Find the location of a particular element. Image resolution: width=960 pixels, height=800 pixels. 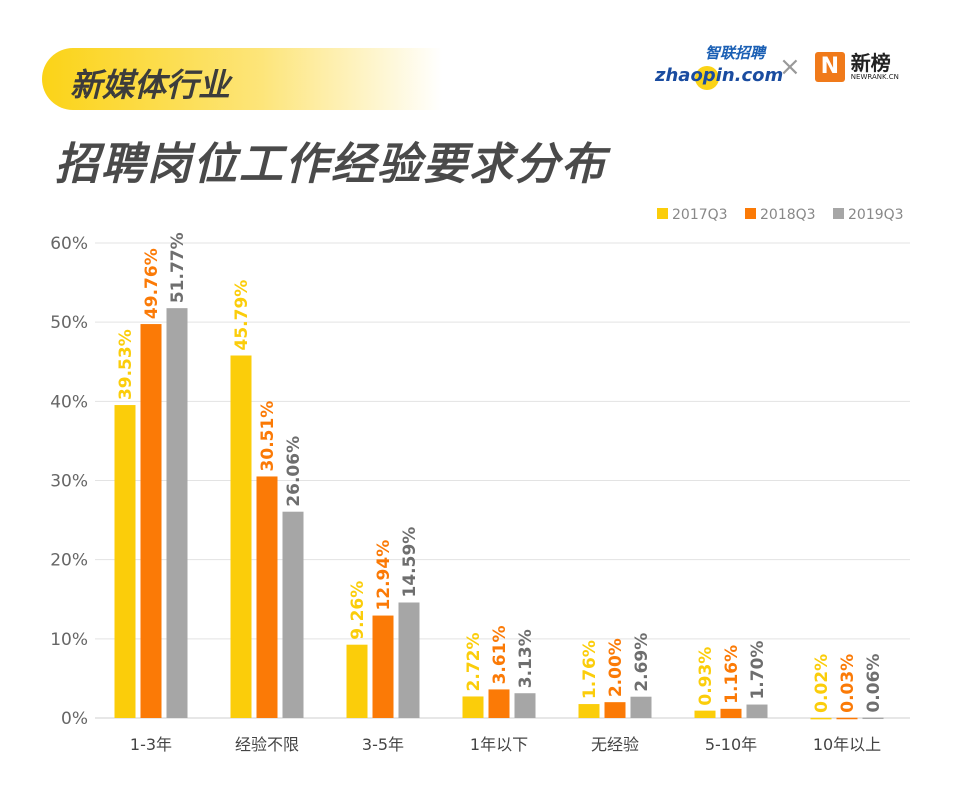

data-label: 3.61% is located at coordinates (500, 654).